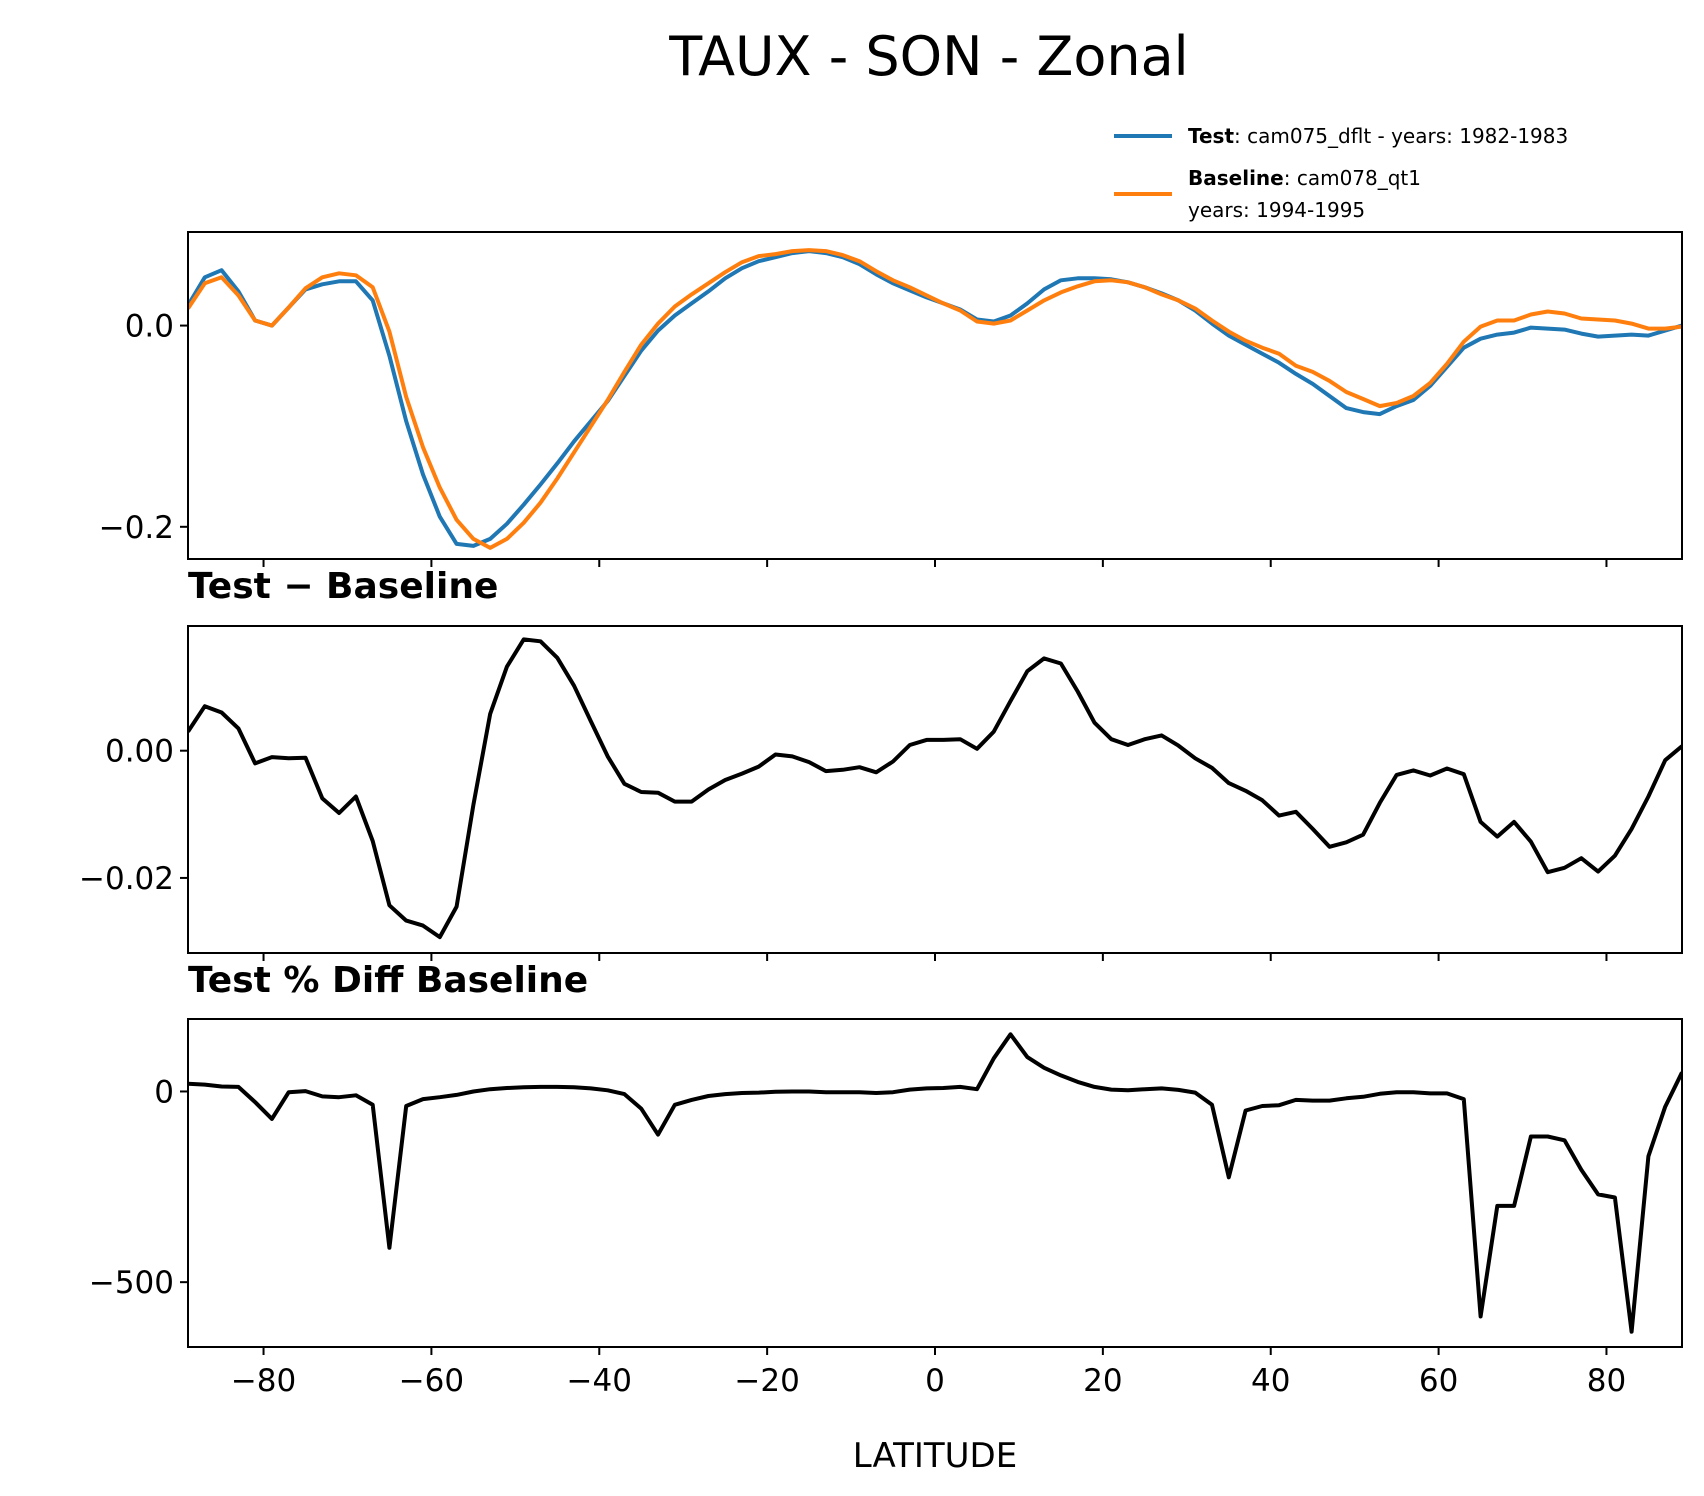 The width and height of the screenshot is (1704, 1496). What do you see at coordinates (935, 1381) in the screenshot?
I see `x-tick-label: 0` at bounding box center [935, 1381].